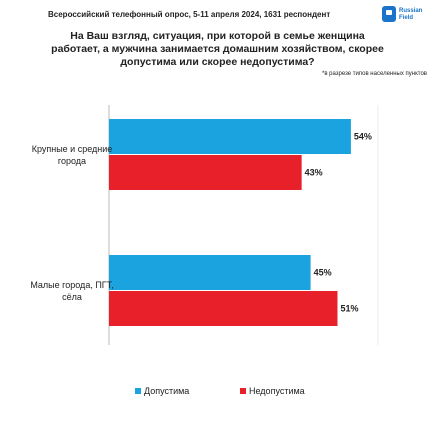 This screenshot has width=435, height=435. What do you see at coordinates (411, 14) in the screenshot?
I see `logo-text: Russian Field` at bounding box center [411, 14].